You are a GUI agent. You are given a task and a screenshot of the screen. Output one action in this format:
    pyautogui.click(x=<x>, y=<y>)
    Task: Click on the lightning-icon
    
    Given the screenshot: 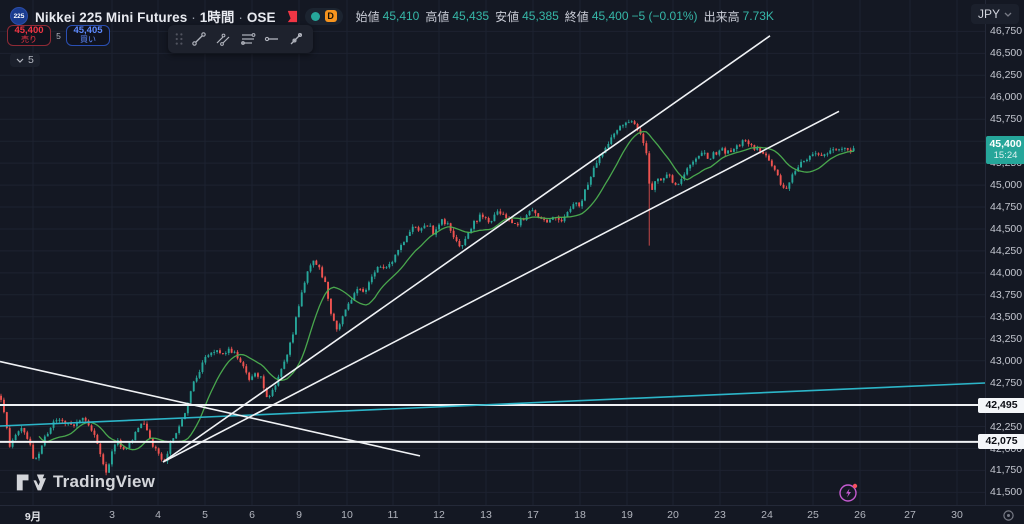 What is the action you would take?
    pyautogui.click(x=848, y=492)
    